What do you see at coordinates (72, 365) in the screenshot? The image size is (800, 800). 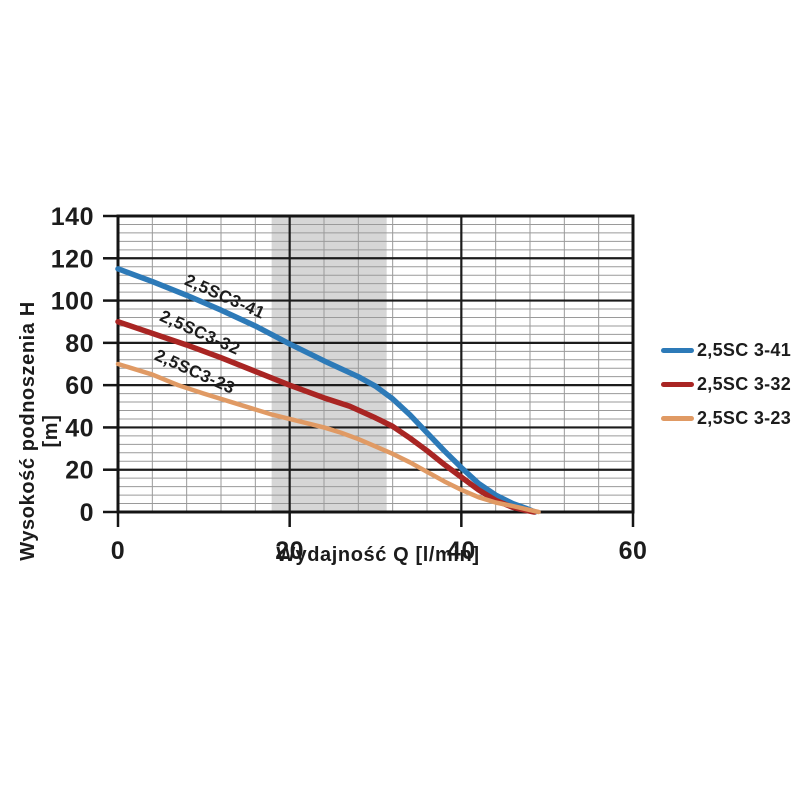 I see `y-tick-labels: 0 20 40 60 80 100 120 140` at bounding box center [72, 365].